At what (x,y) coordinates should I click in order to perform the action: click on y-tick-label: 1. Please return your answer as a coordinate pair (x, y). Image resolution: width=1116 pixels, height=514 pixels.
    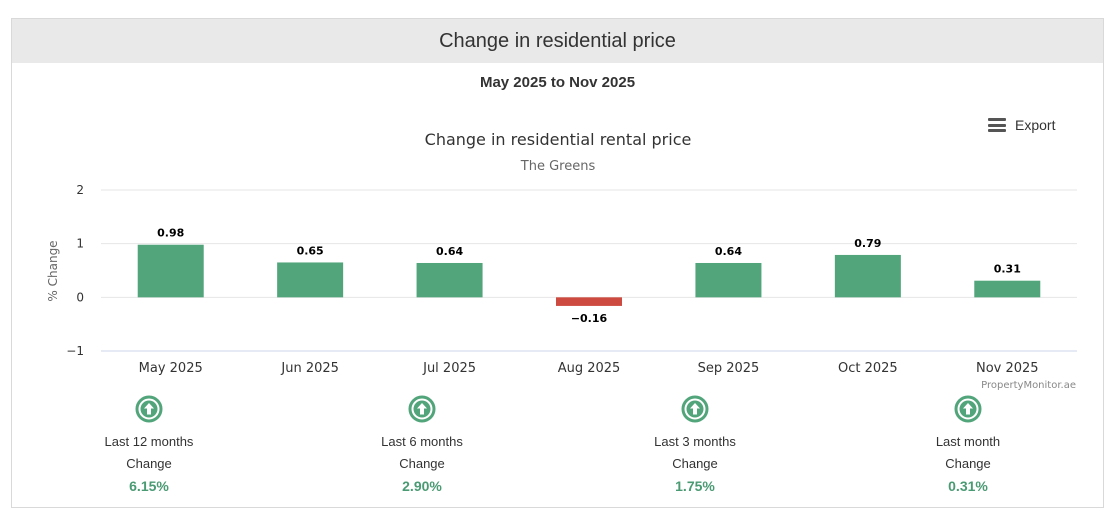
    Looking at the image, I should click on (80, 244).